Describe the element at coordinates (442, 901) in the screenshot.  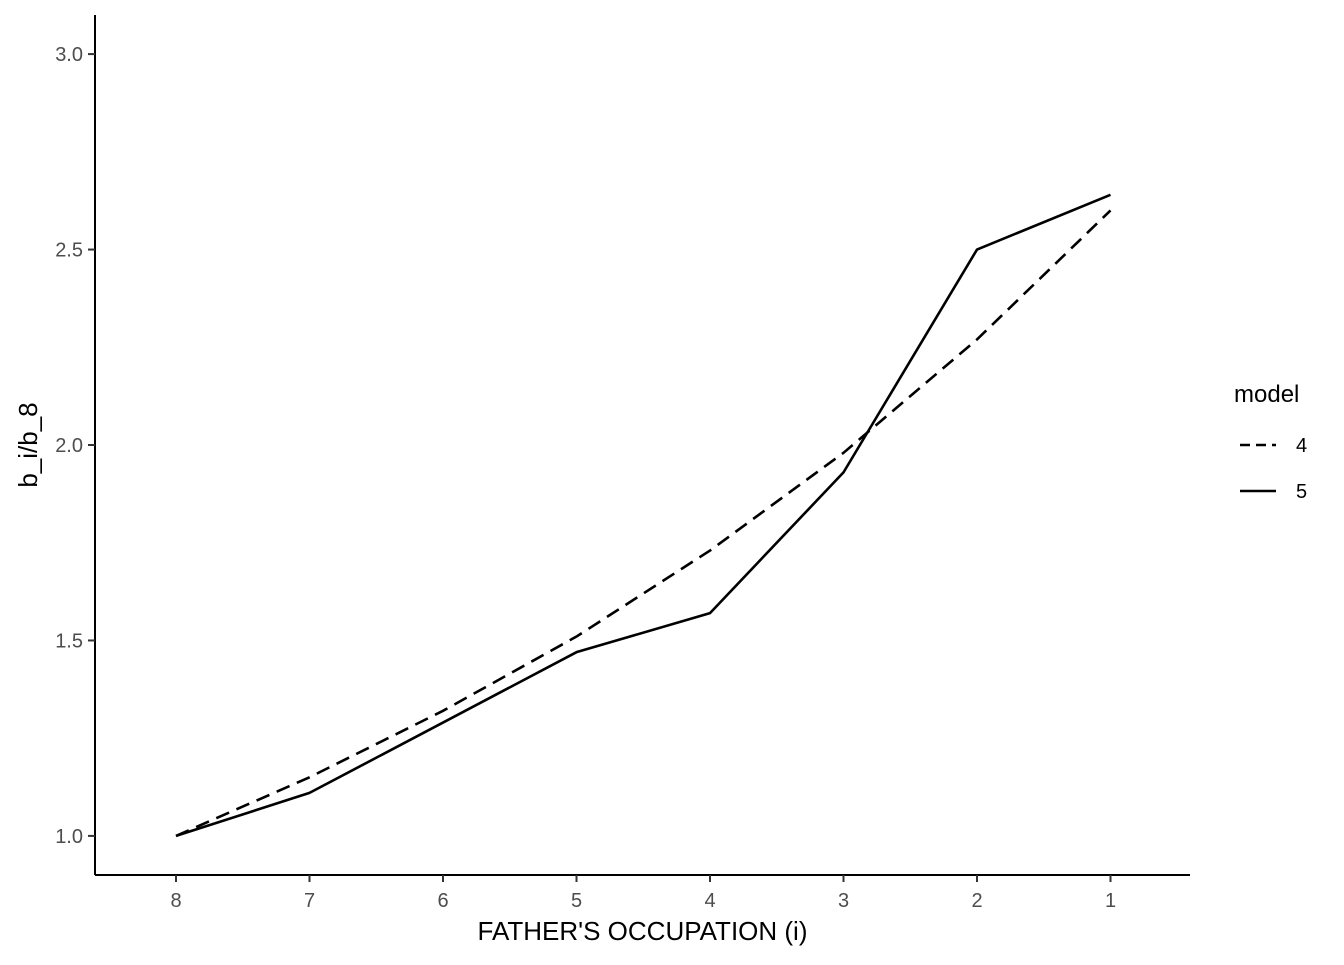
I see `x-tick-label: 6` at that location.